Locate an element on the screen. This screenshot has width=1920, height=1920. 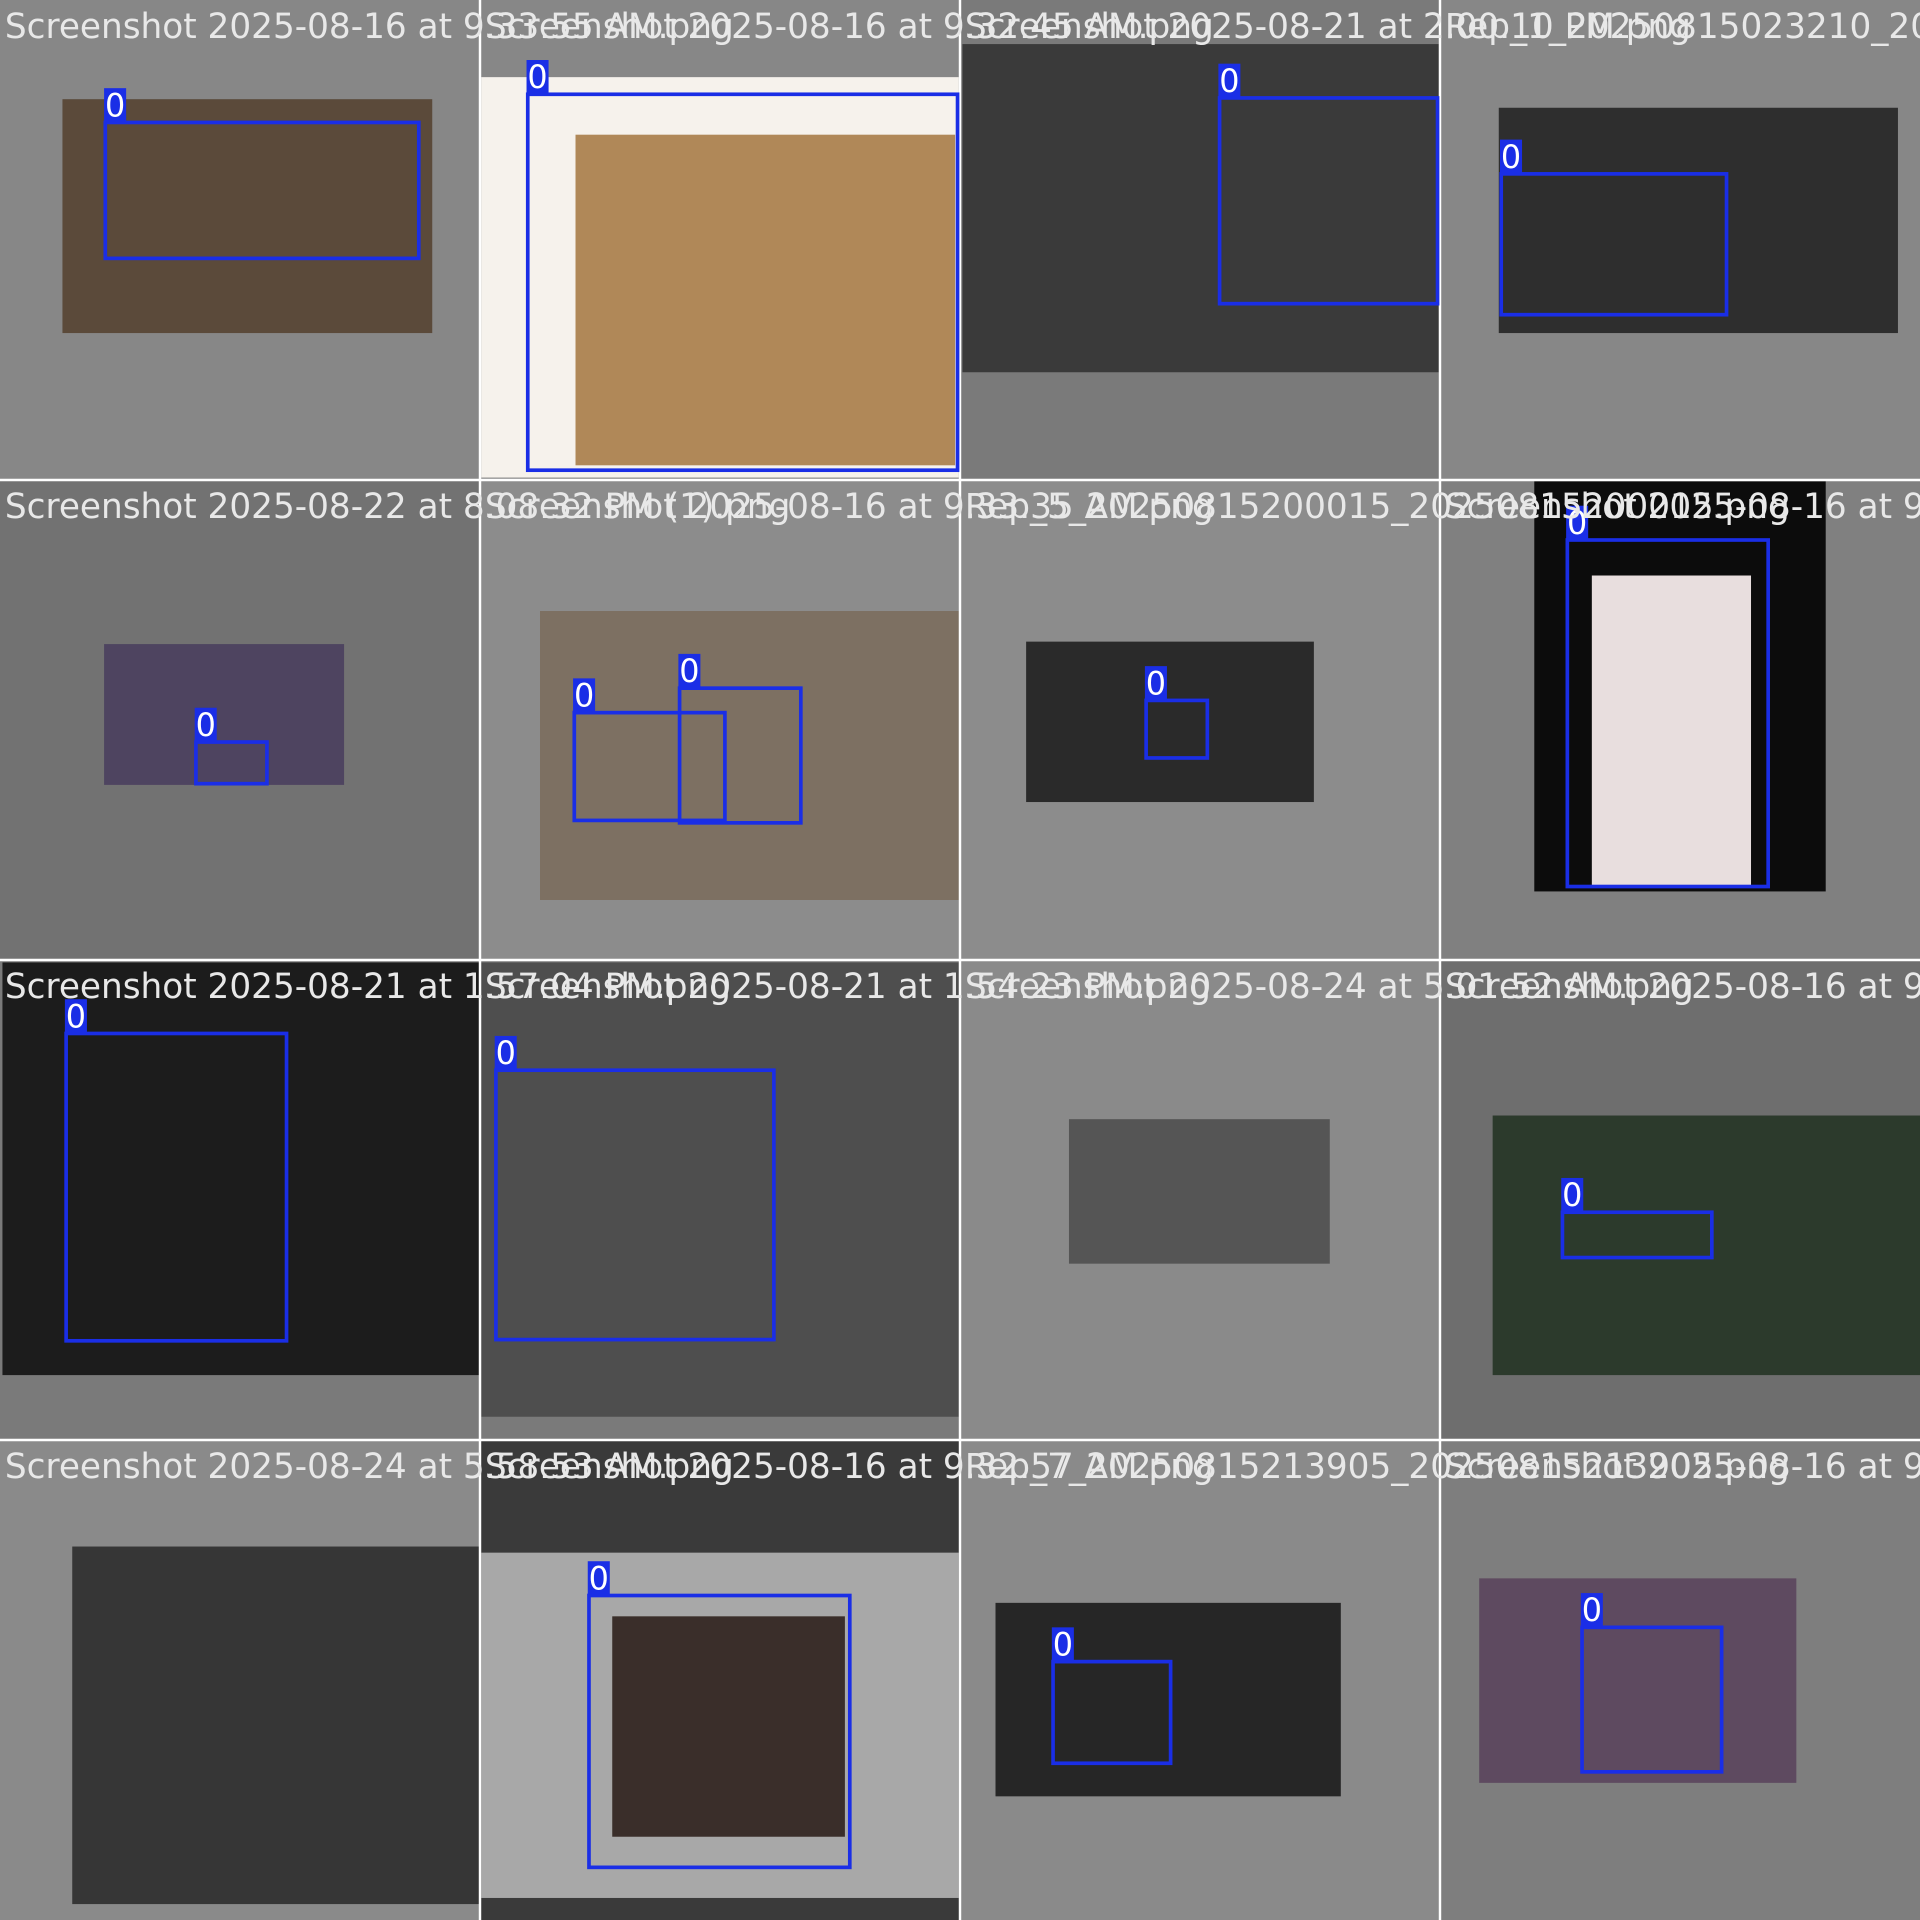
file-name: Screenshot 2025-08-24 at 5.58.53 AM.png is located at coordinates (369, 1467).